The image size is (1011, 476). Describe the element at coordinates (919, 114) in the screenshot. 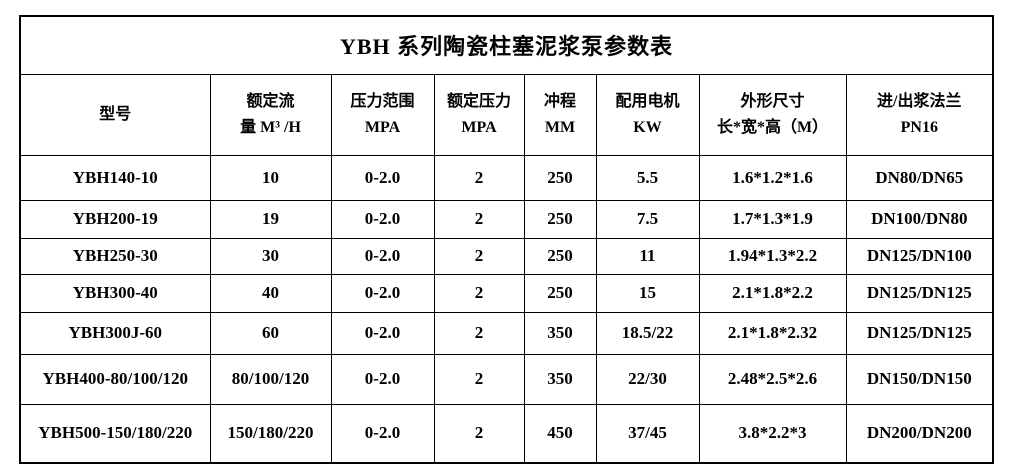

I see `col-header-flange: 进/出浆法兰 PN16` at that location.